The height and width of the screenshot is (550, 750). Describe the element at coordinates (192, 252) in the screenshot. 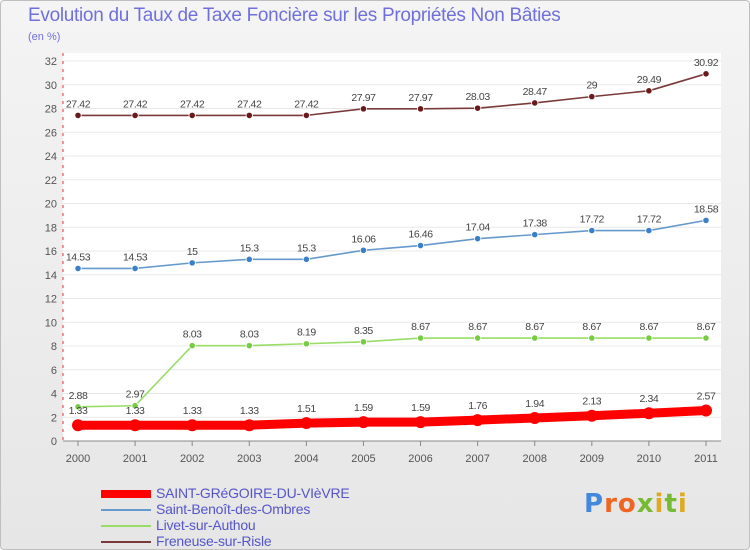

I see `data-label: 15` at that location.